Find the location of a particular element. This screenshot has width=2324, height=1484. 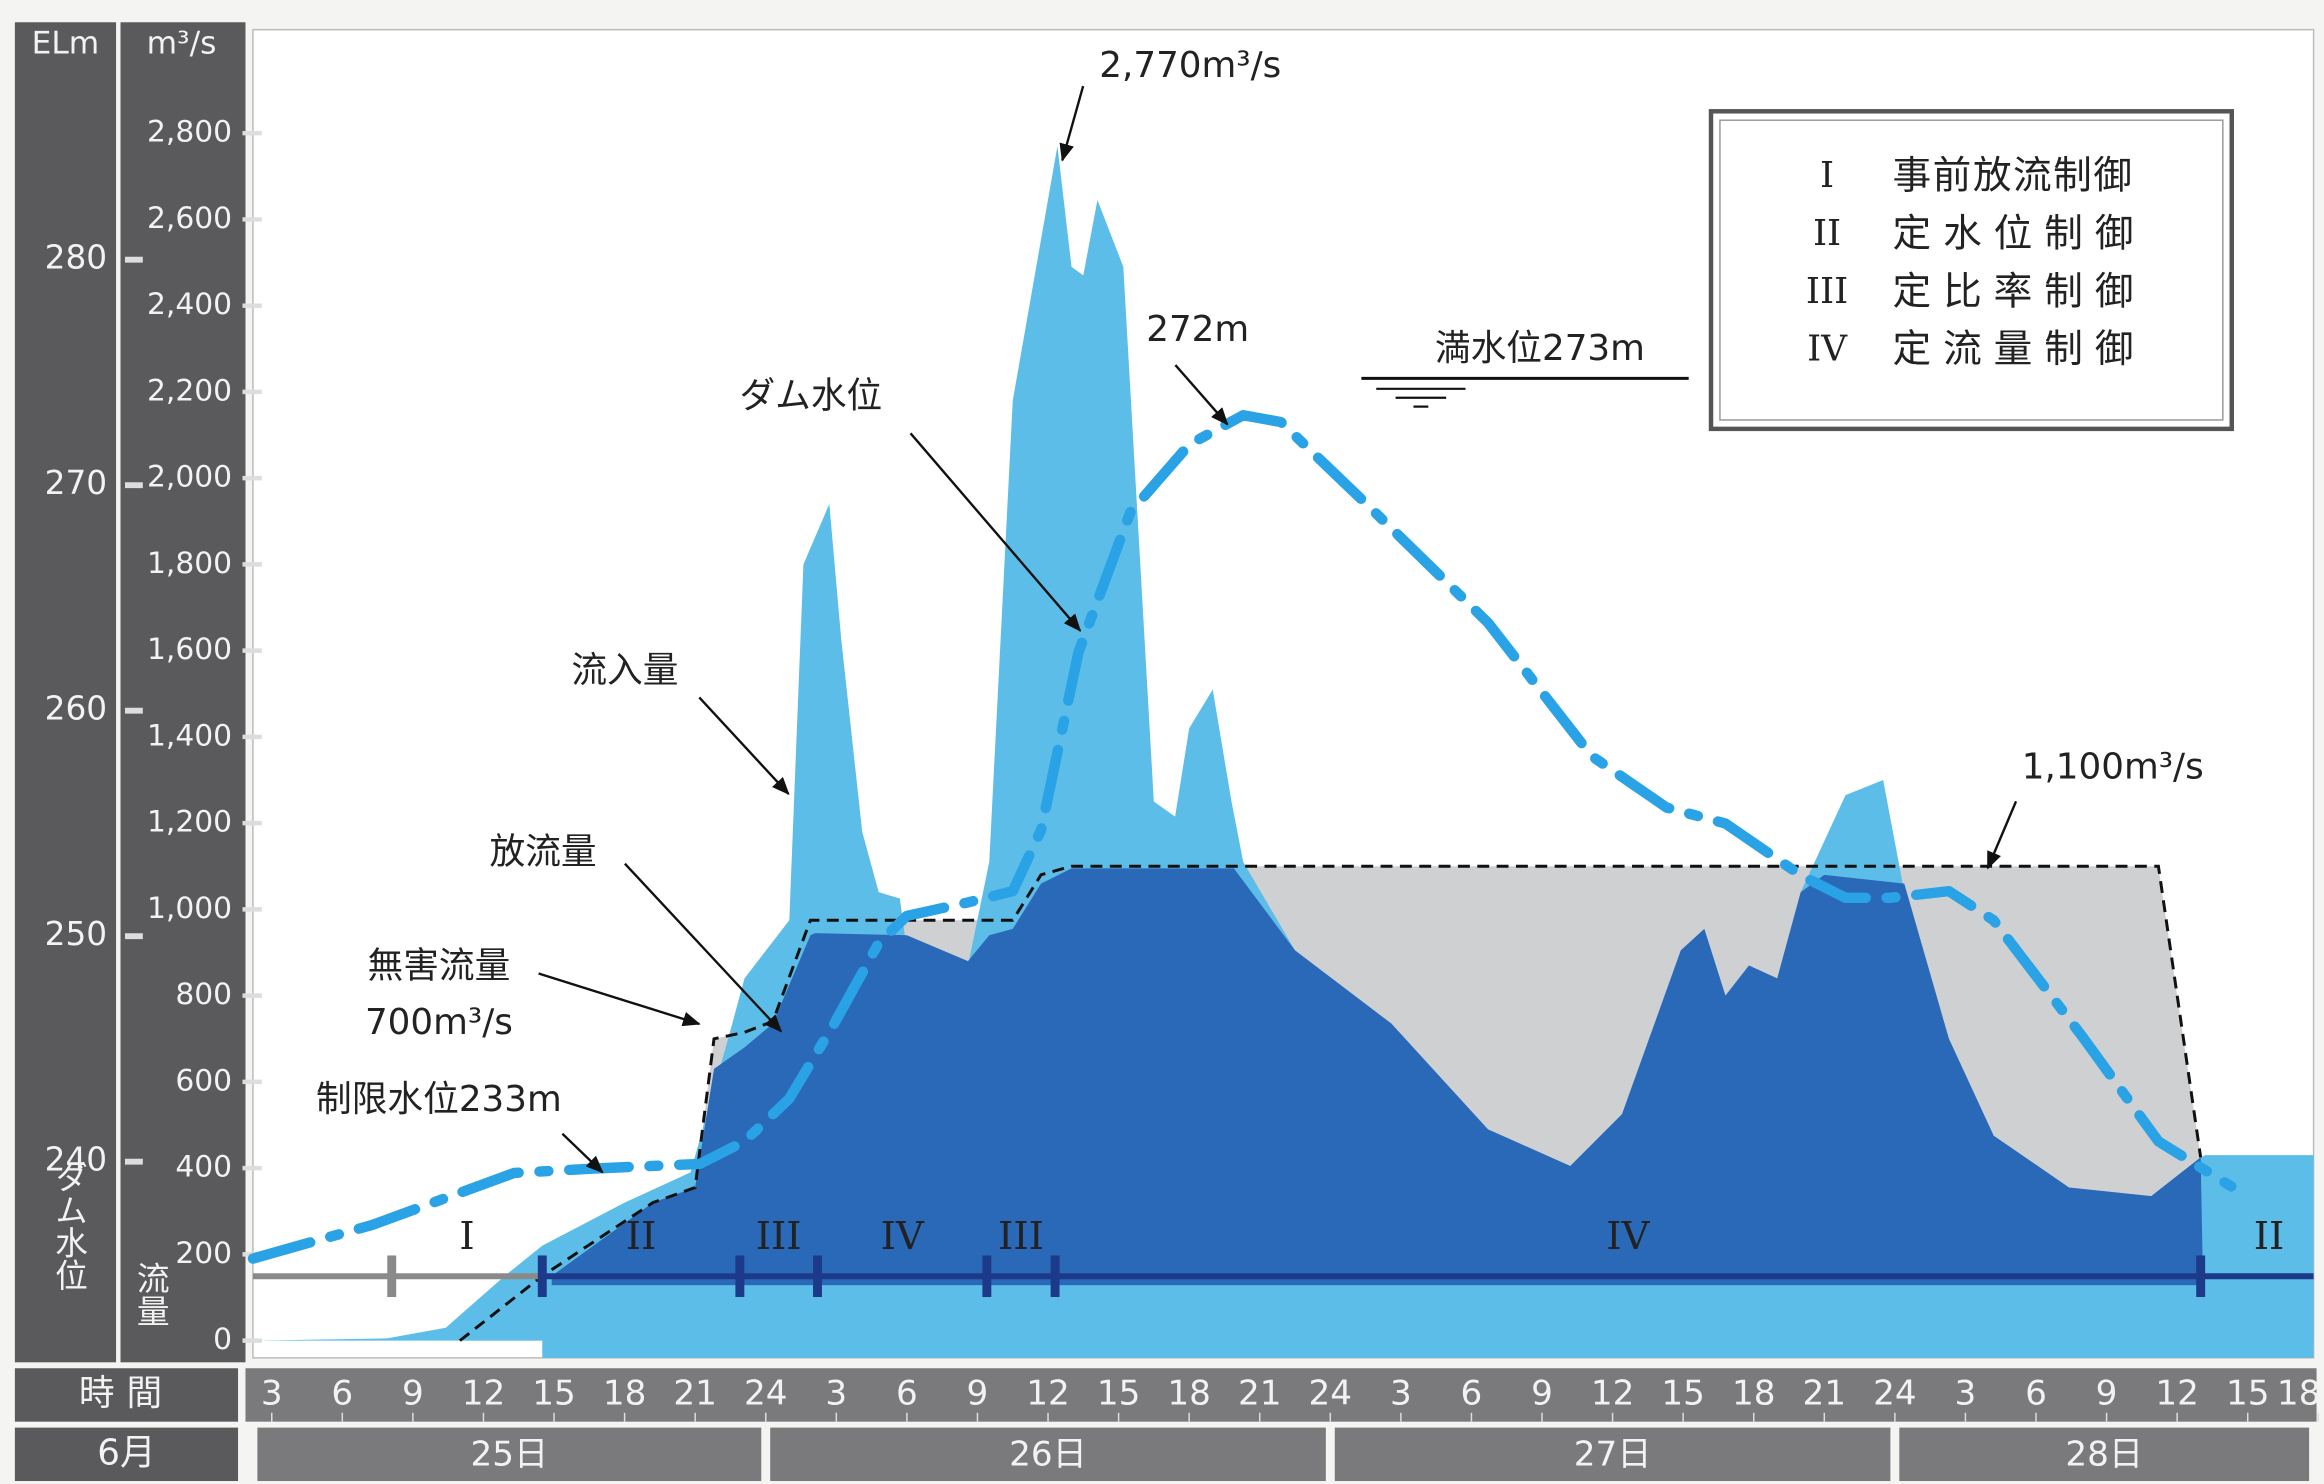

y-tick-label: 1,000 is located at coordinates (189, 908).